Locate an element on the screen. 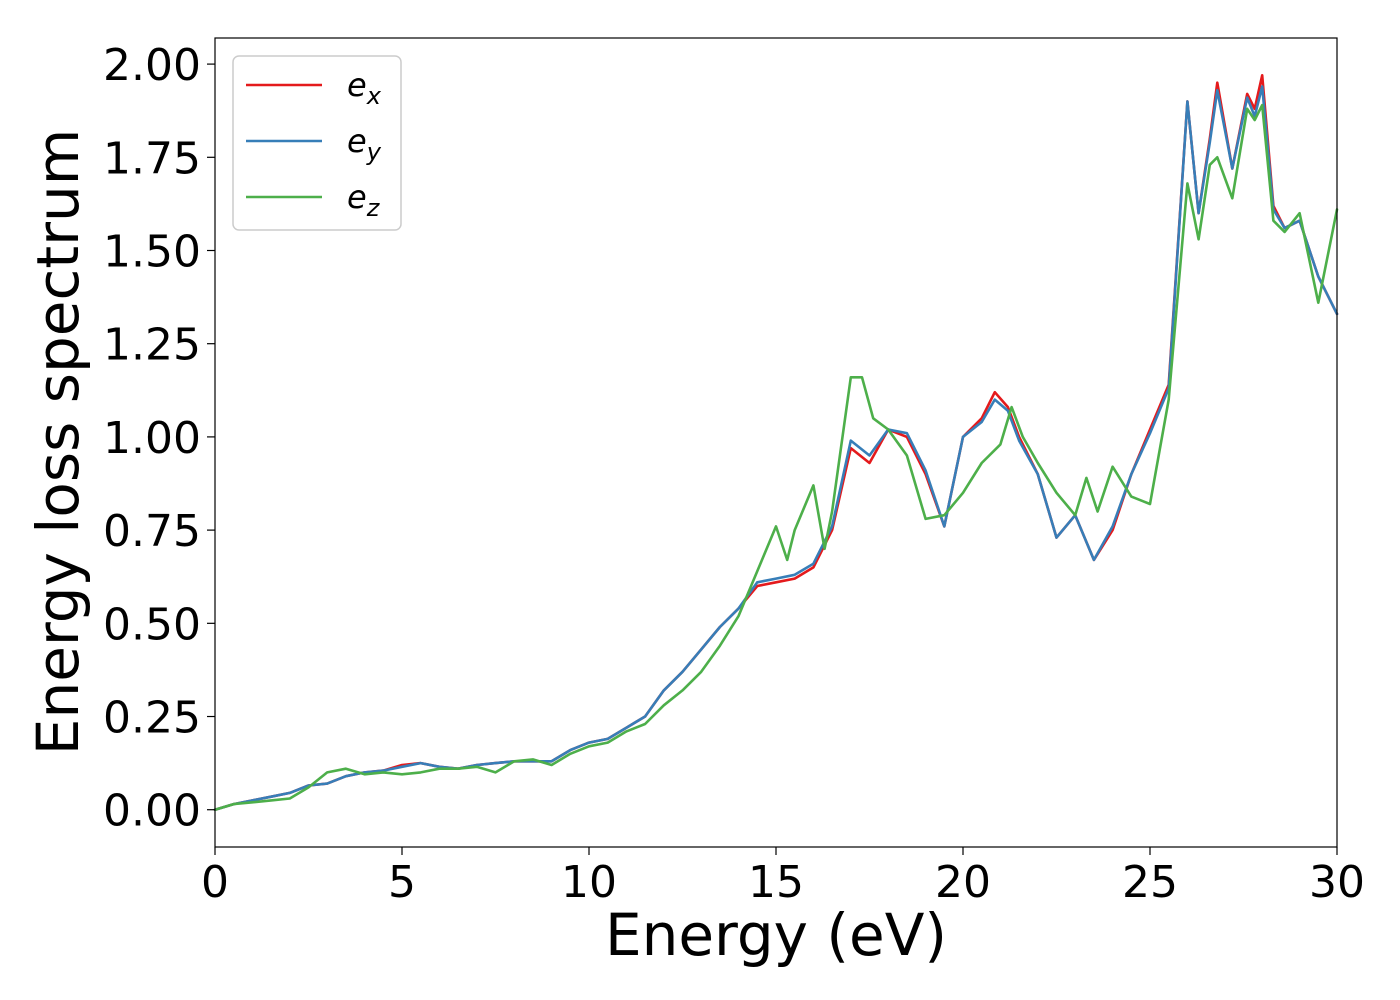  x-tick-label: 25 is located at coordinates (1150, 882).